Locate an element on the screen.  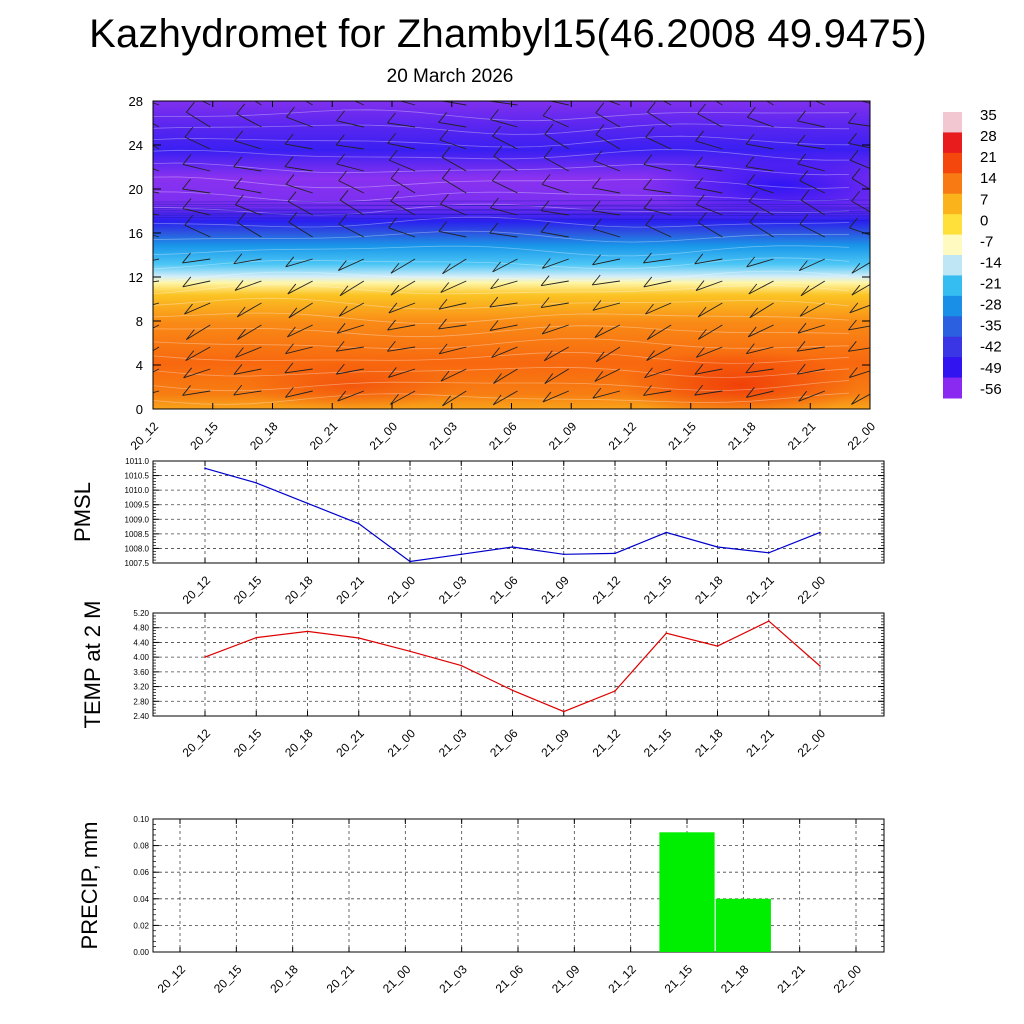
x-tick-label: 21_09 is located at coordinates (566, 979).